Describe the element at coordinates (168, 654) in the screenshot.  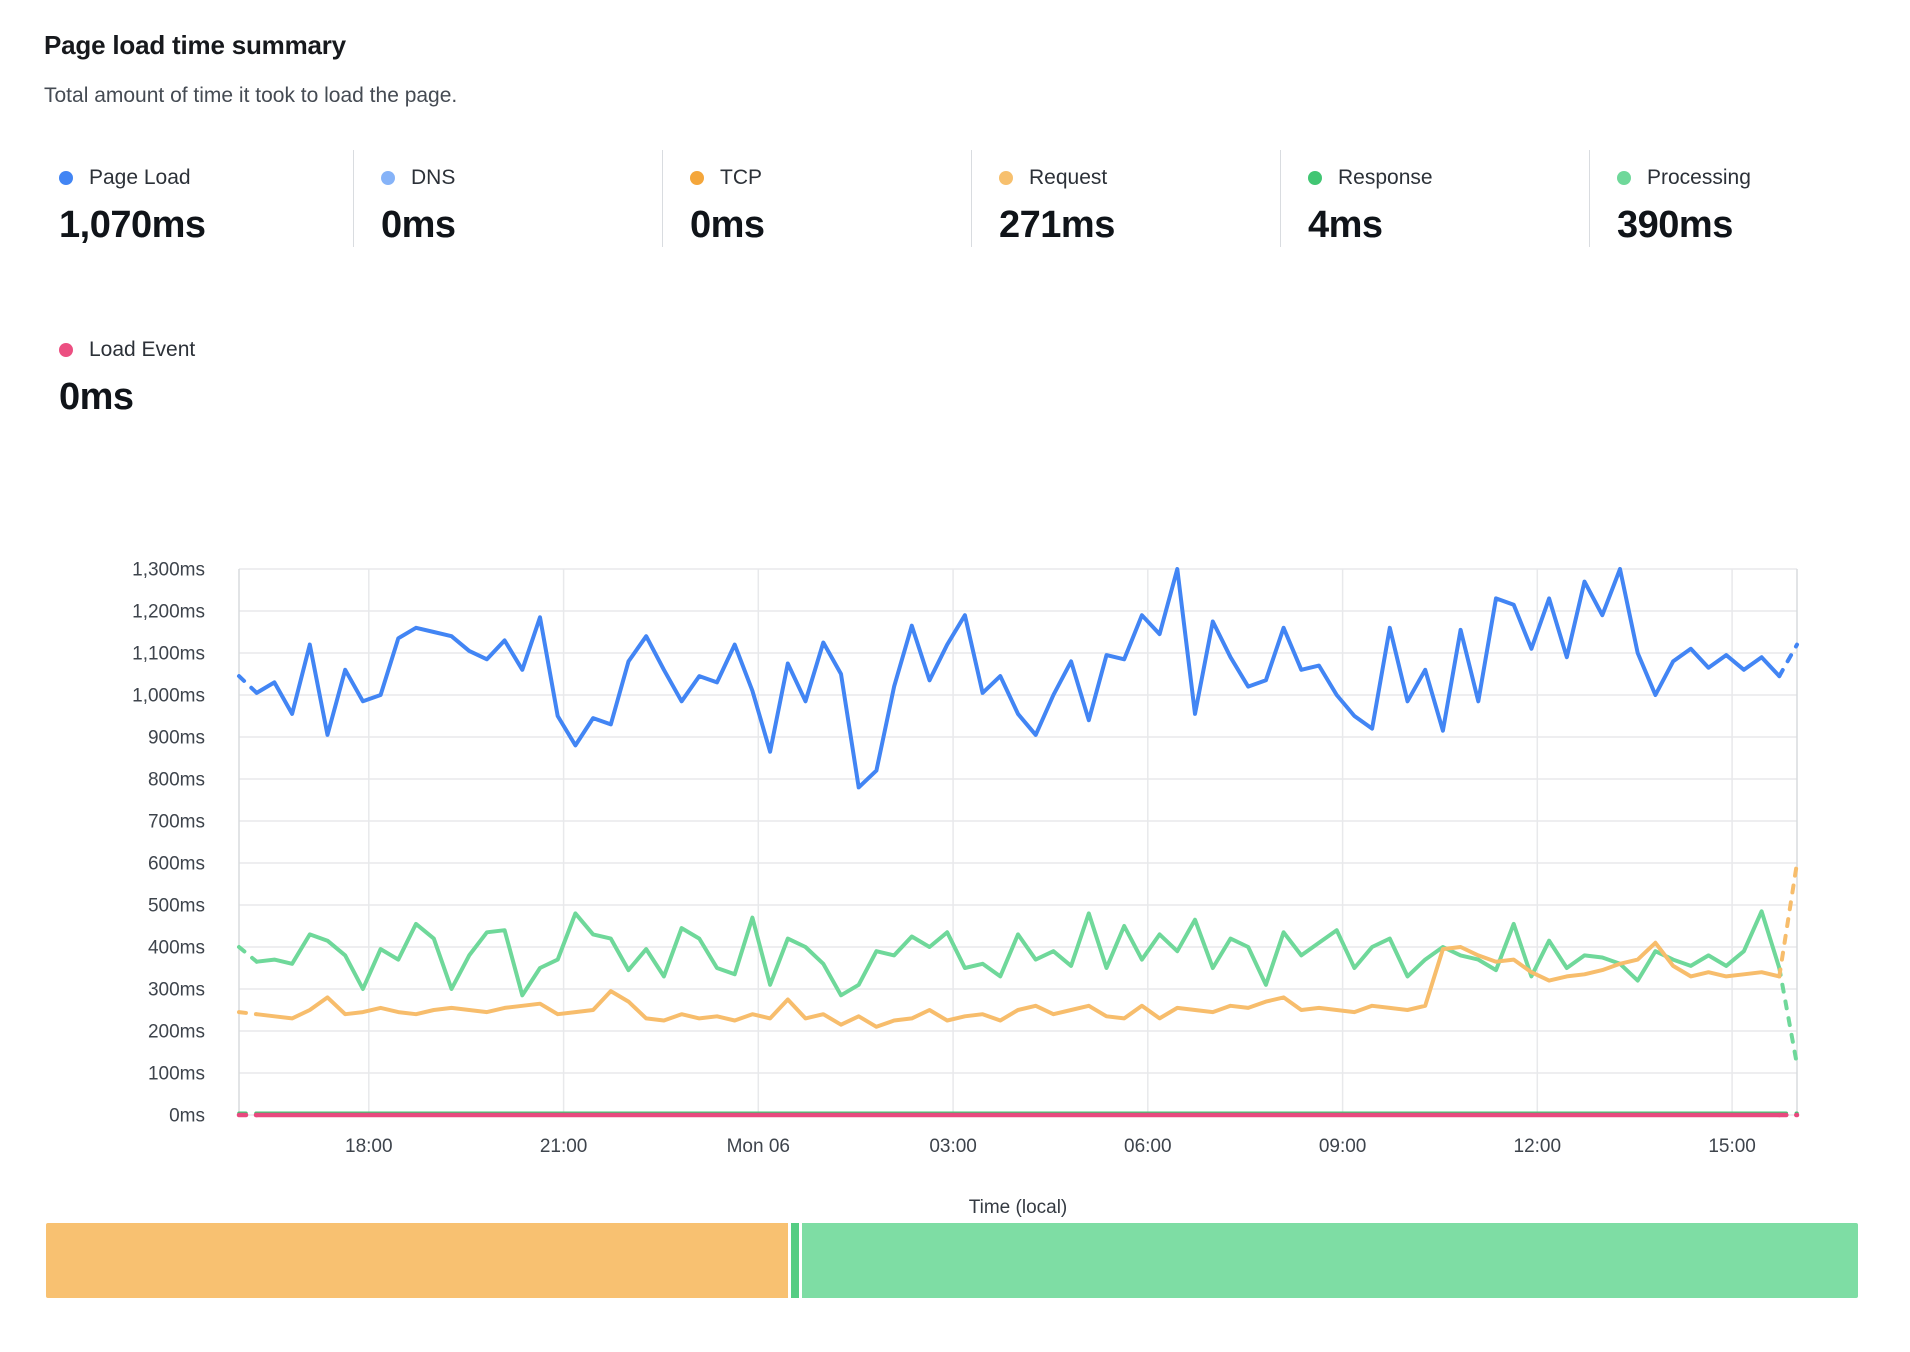
I see `y-tick-label: 1,100ms` at that location.